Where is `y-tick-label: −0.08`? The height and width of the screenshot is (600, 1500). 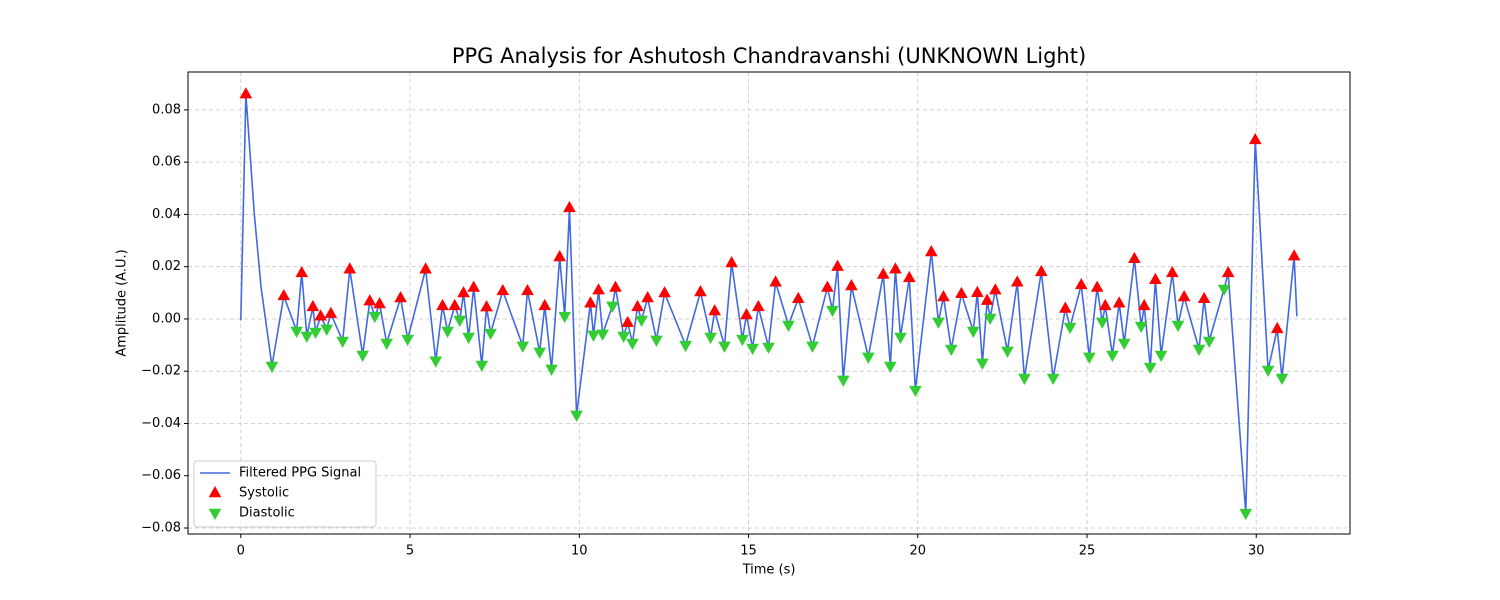
y-tick-label: −0.08 is located at coordinates (161, 527).